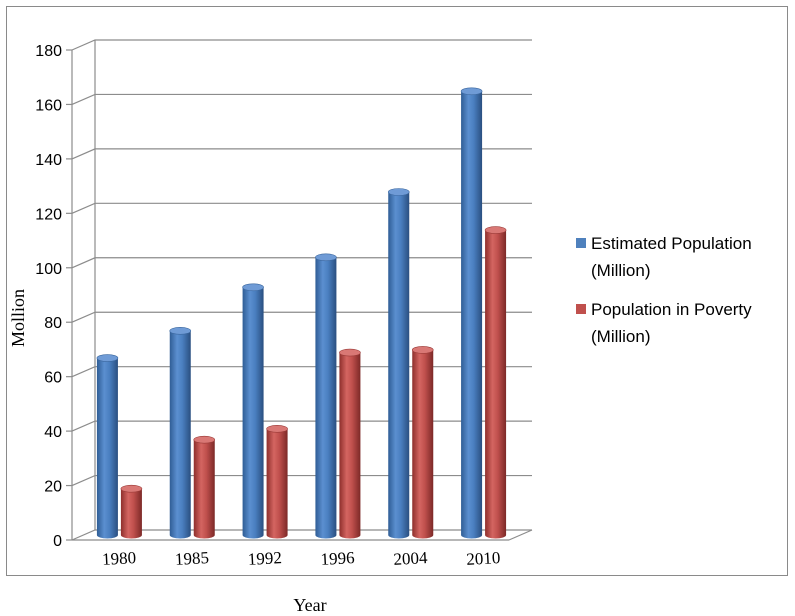 This screenshot has width=795, height=616. Describe the element at coordinates (57, 541) in the screenshot. I see `y-tick-label: 0` at that location.